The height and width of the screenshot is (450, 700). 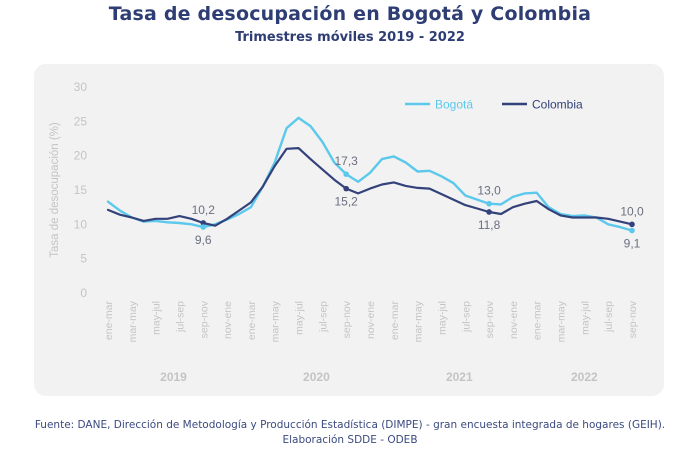 What do you see at coordinates (316, 377) in the screenshot?
I see `year-label: 2020` at bounding box center [316, 377].